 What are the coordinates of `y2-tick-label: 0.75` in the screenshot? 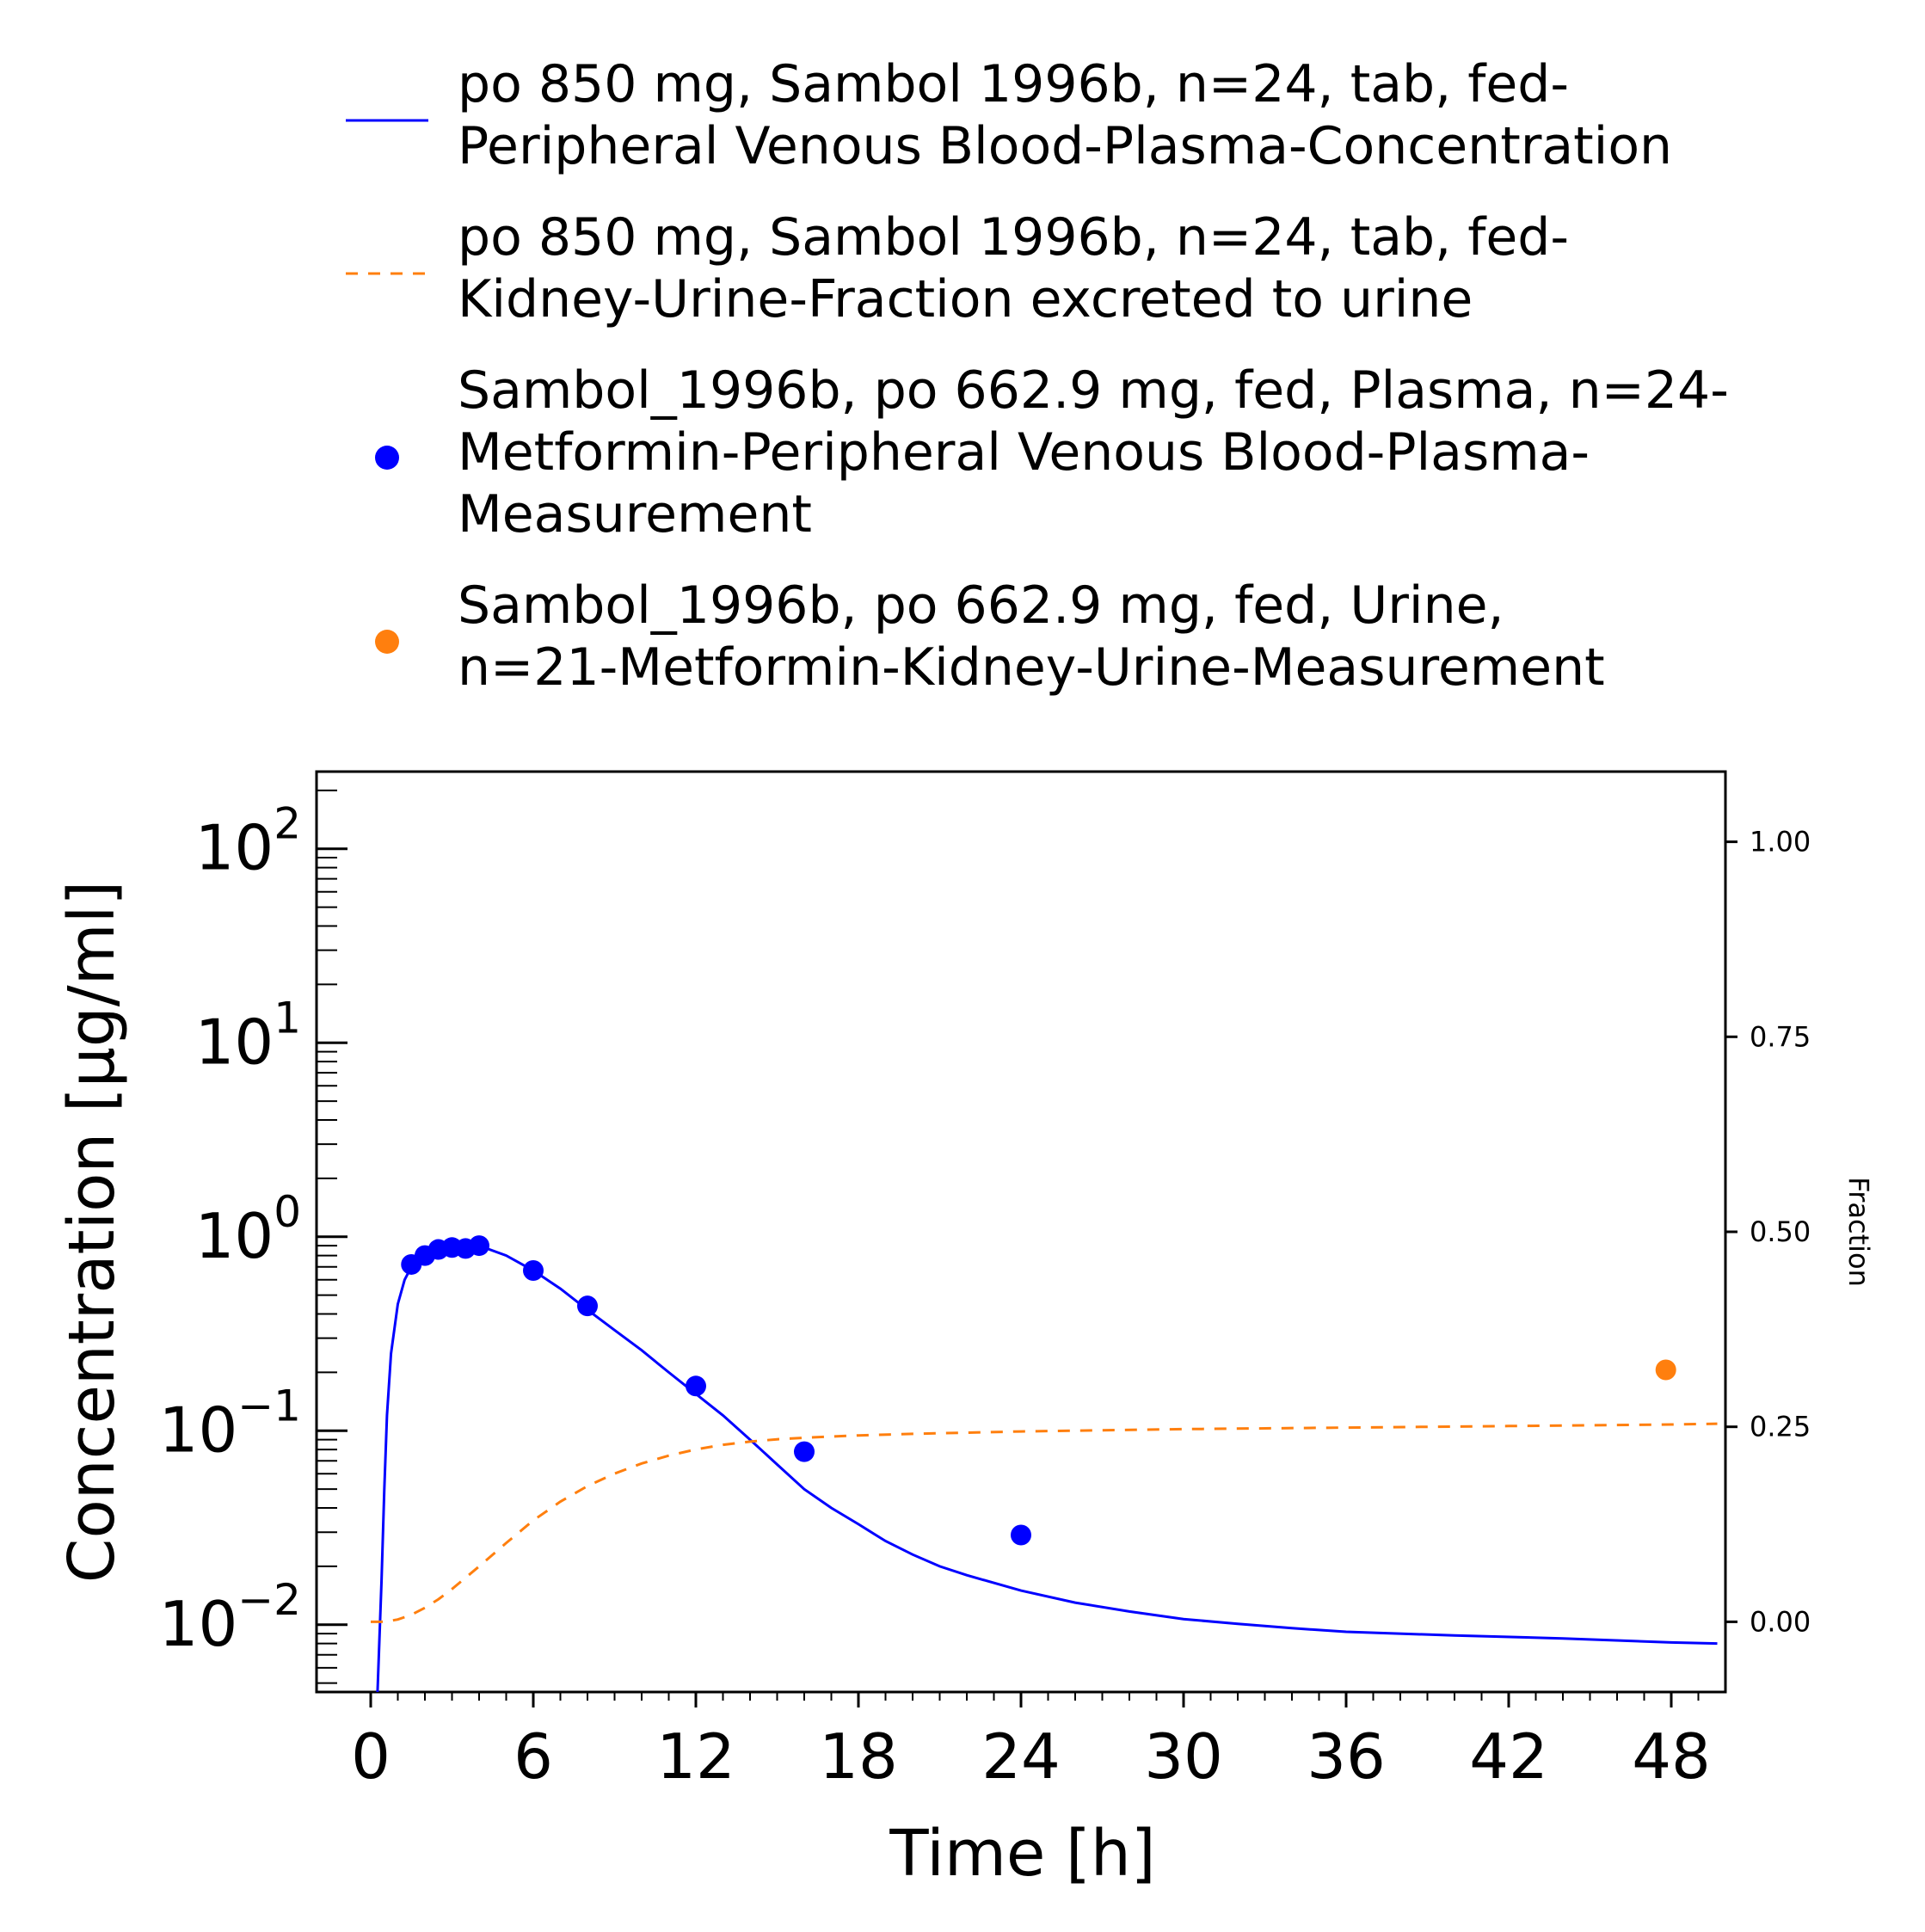 It's located at (1780, 1036).